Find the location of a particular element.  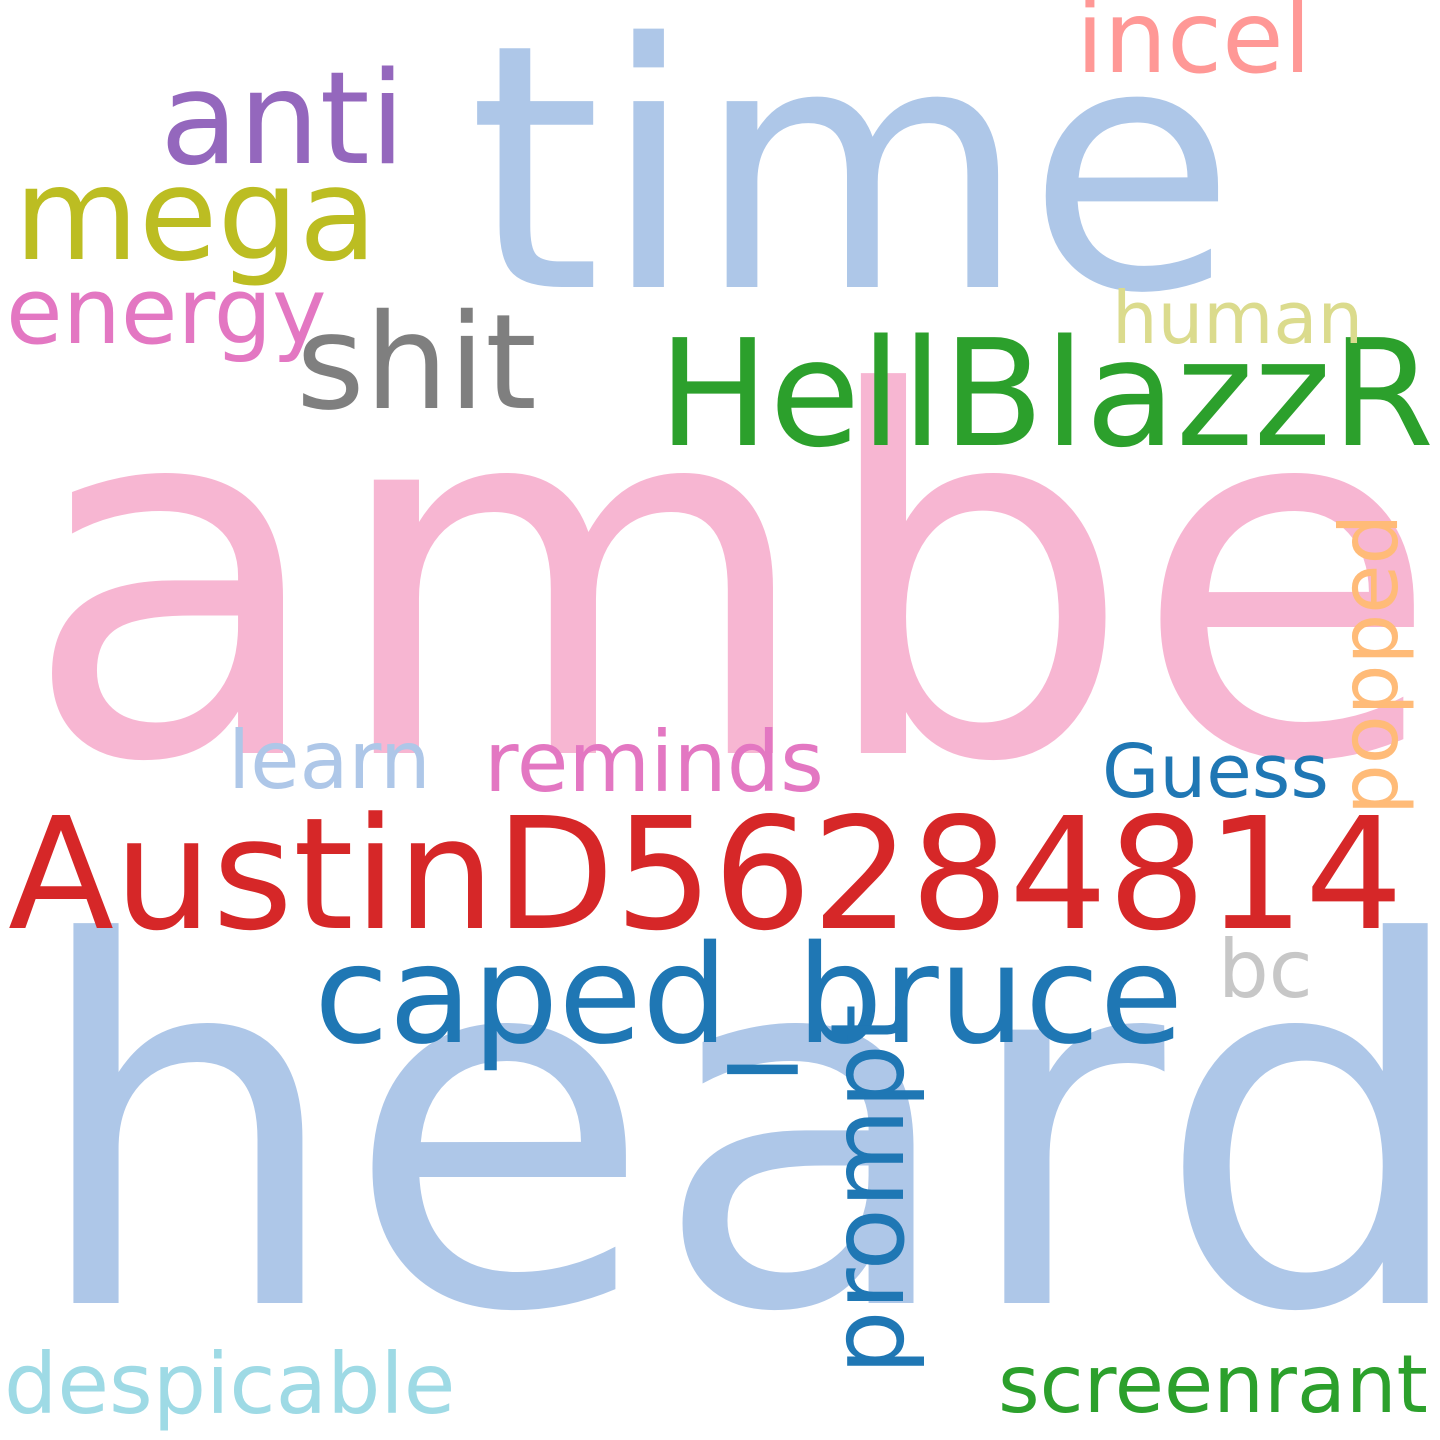

word-austind56284814: AustinD56284814 is located at coordinates (706, 874).